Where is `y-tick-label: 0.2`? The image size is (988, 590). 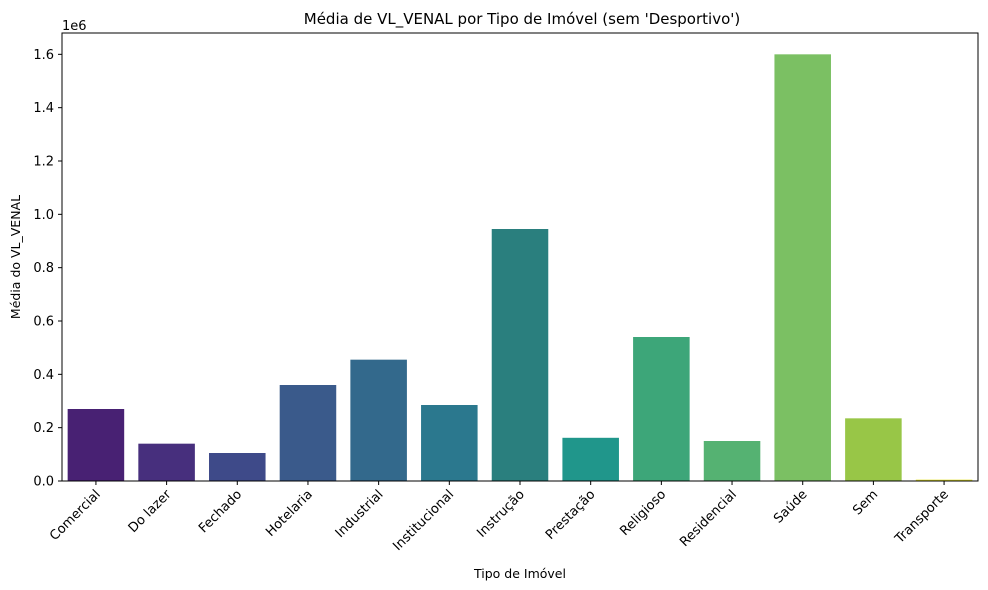 y-tick-label: 0.2 is located at coordinates (43, 428).